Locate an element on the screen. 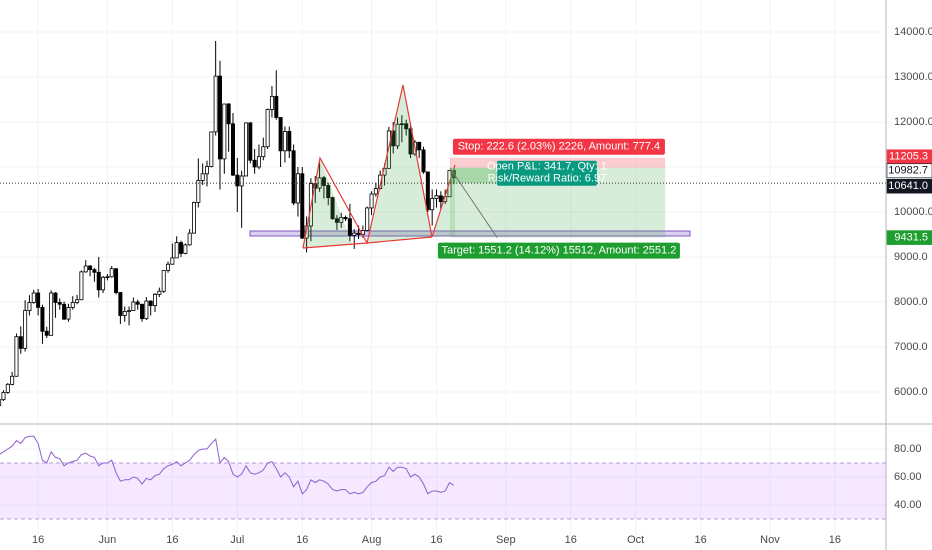 The width and height of the screenshot is (932, 550). stop-label: Stop: 222.6 (2.03%) 2226, Amount: 777.4 is located at coordinates (559, 147).